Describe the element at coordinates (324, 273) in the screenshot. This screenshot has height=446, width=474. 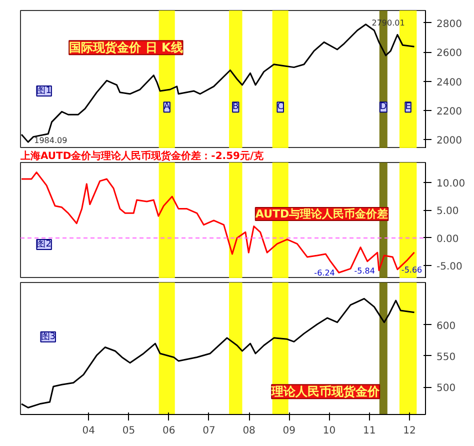
I see `annotation: -6.24` at that location.